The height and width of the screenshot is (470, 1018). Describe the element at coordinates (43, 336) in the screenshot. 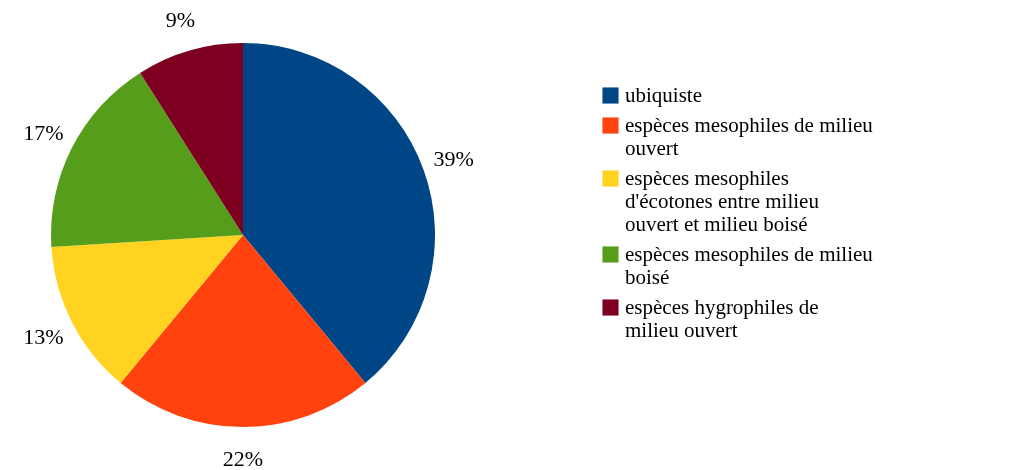

I see `data-label: 13%` at that location.